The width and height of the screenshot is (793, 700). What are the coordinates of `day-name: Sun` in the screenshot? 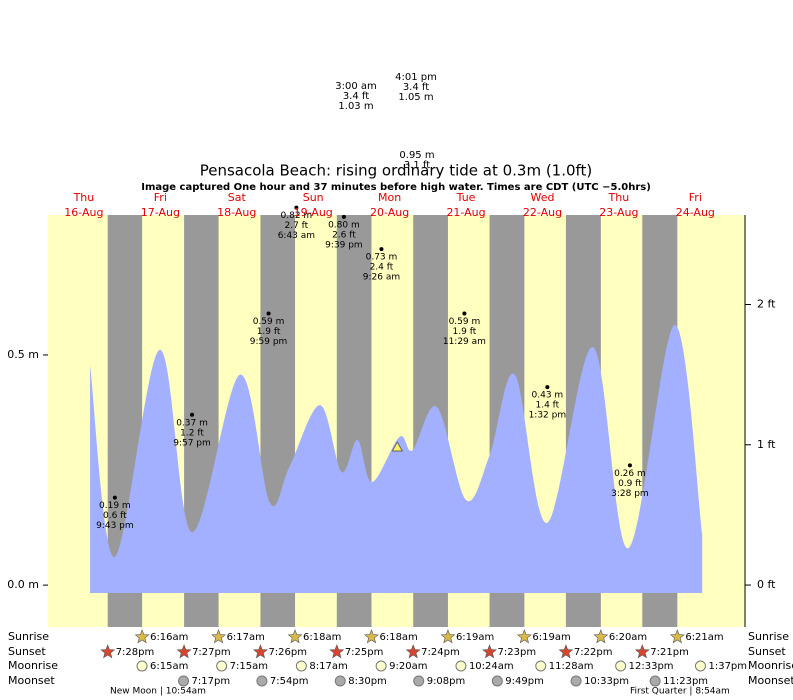 It's located at (313, 197).